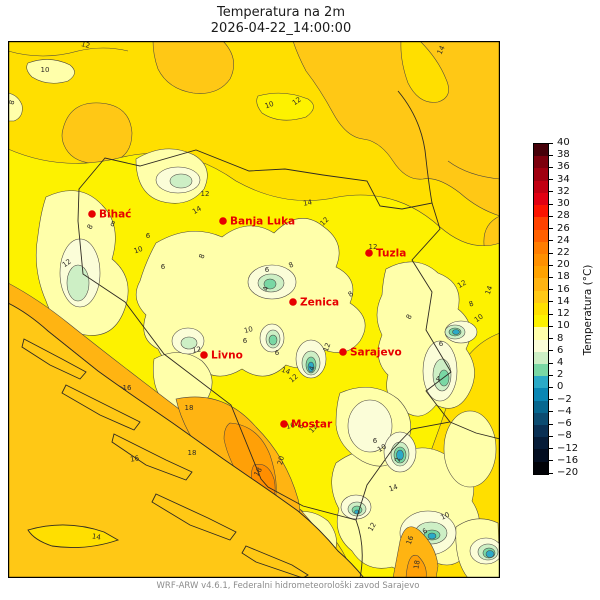 This screenshot has width=600, height=600. I want to click on colorbar-tick-label: 36, so click(563, 167).